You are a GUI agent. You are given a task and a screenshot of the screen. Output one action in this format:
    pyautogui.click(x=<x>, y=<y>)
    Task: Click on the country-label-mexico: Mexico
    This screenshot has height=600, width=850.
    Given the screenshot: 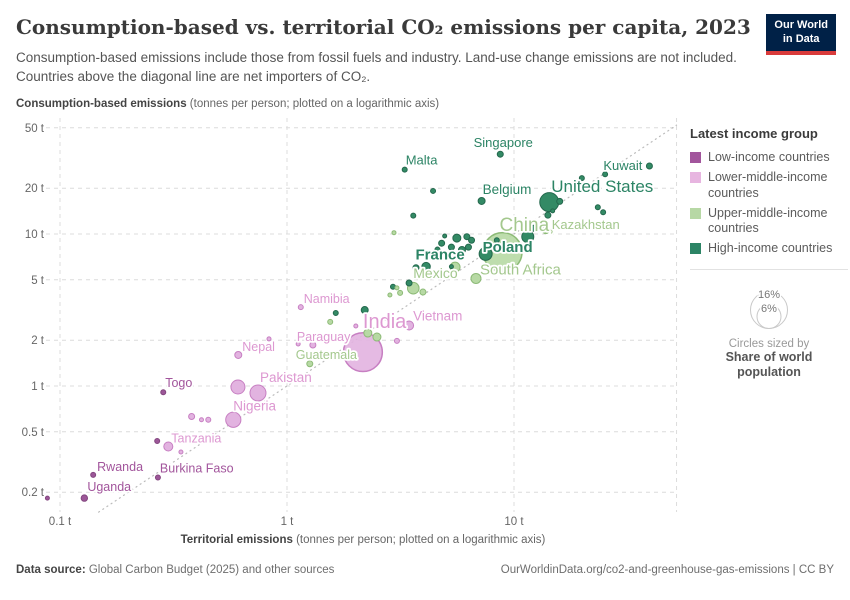 What is the action you would take?
    pyautogui.click(x=436, y=273)
    